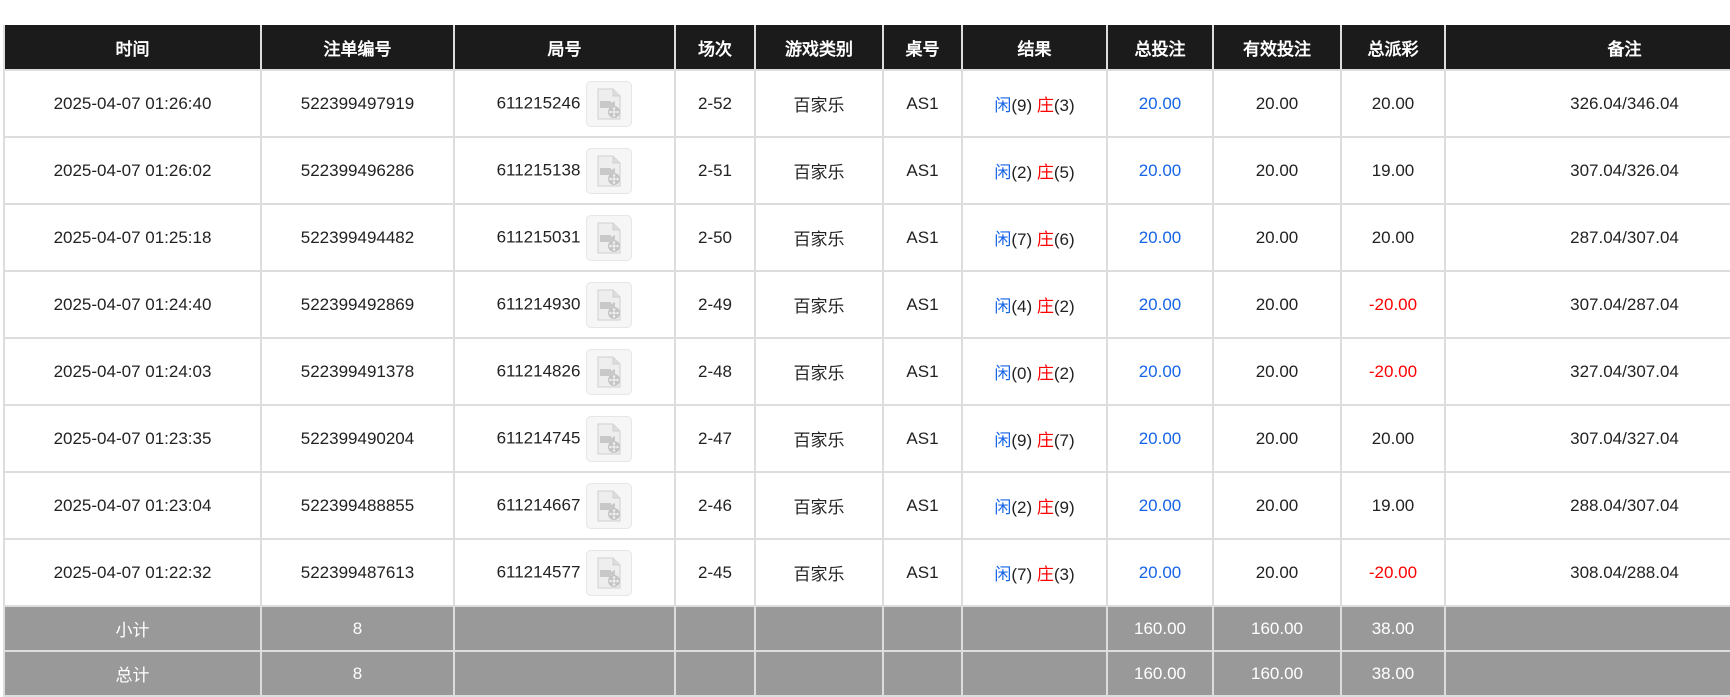 This screenshot has width=1730, height=697. What do you see at coordinates (866, 673) in the screenshot?
I see `total-row: 总计 8 160.00 160.00 38.00` at bounding box center [866, 673].